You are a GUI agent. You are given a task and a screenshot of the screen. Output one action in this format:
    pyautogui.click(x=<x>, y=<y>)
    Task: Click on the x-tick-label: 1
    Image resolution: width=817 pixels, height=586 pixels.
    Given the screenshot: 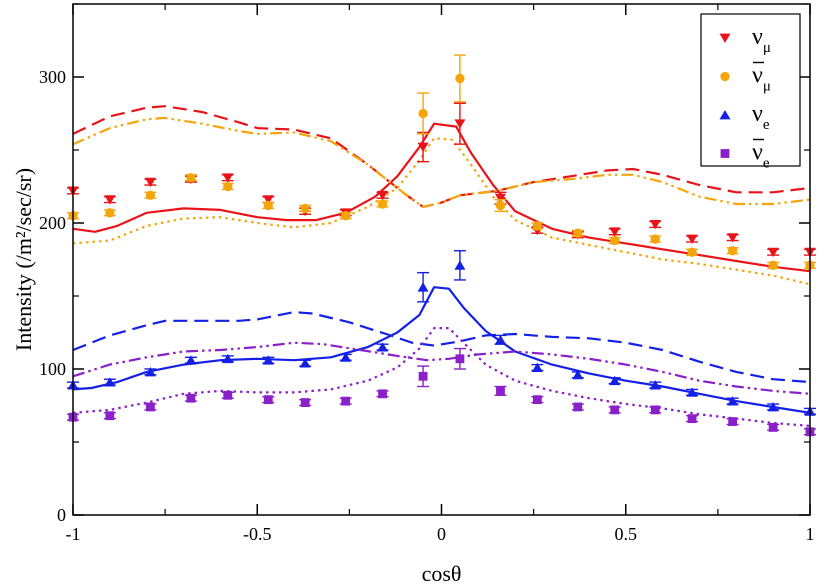 What is the action you would take?
    pyautogui.click(x=810, y=534)
    